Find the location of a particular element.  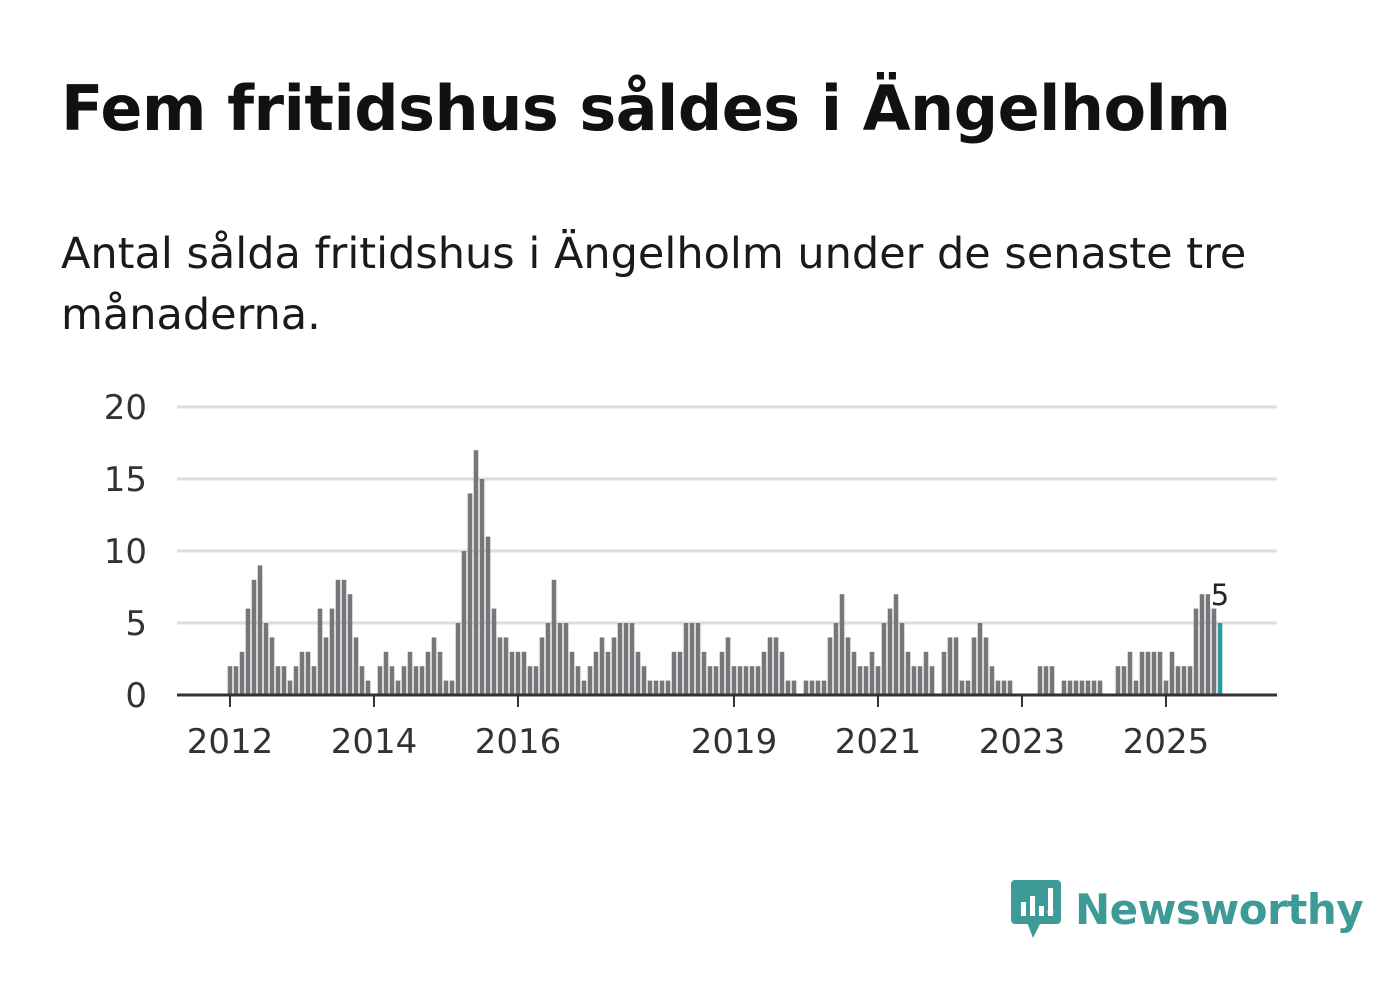

y-tick-label: 5 is located at coordinates (136, 624).